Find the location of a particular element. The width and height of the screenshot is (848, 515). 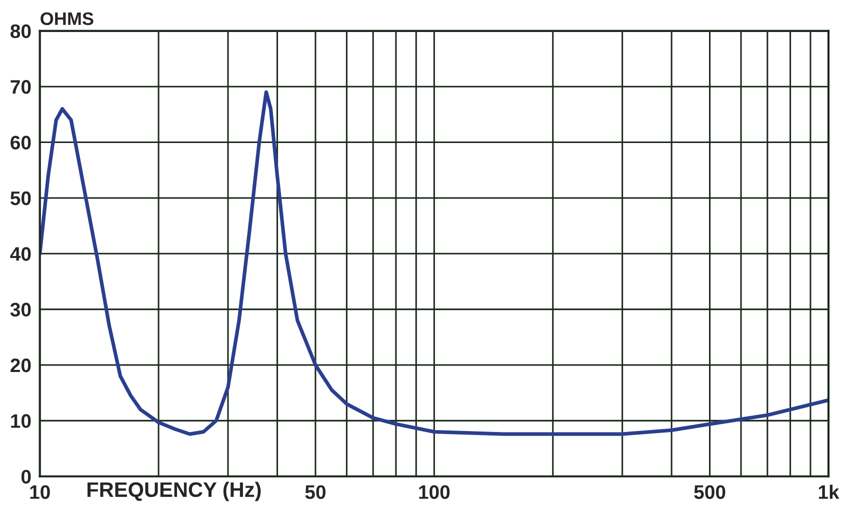

x-tick-label: 10 is located at coordinates (40, 492).